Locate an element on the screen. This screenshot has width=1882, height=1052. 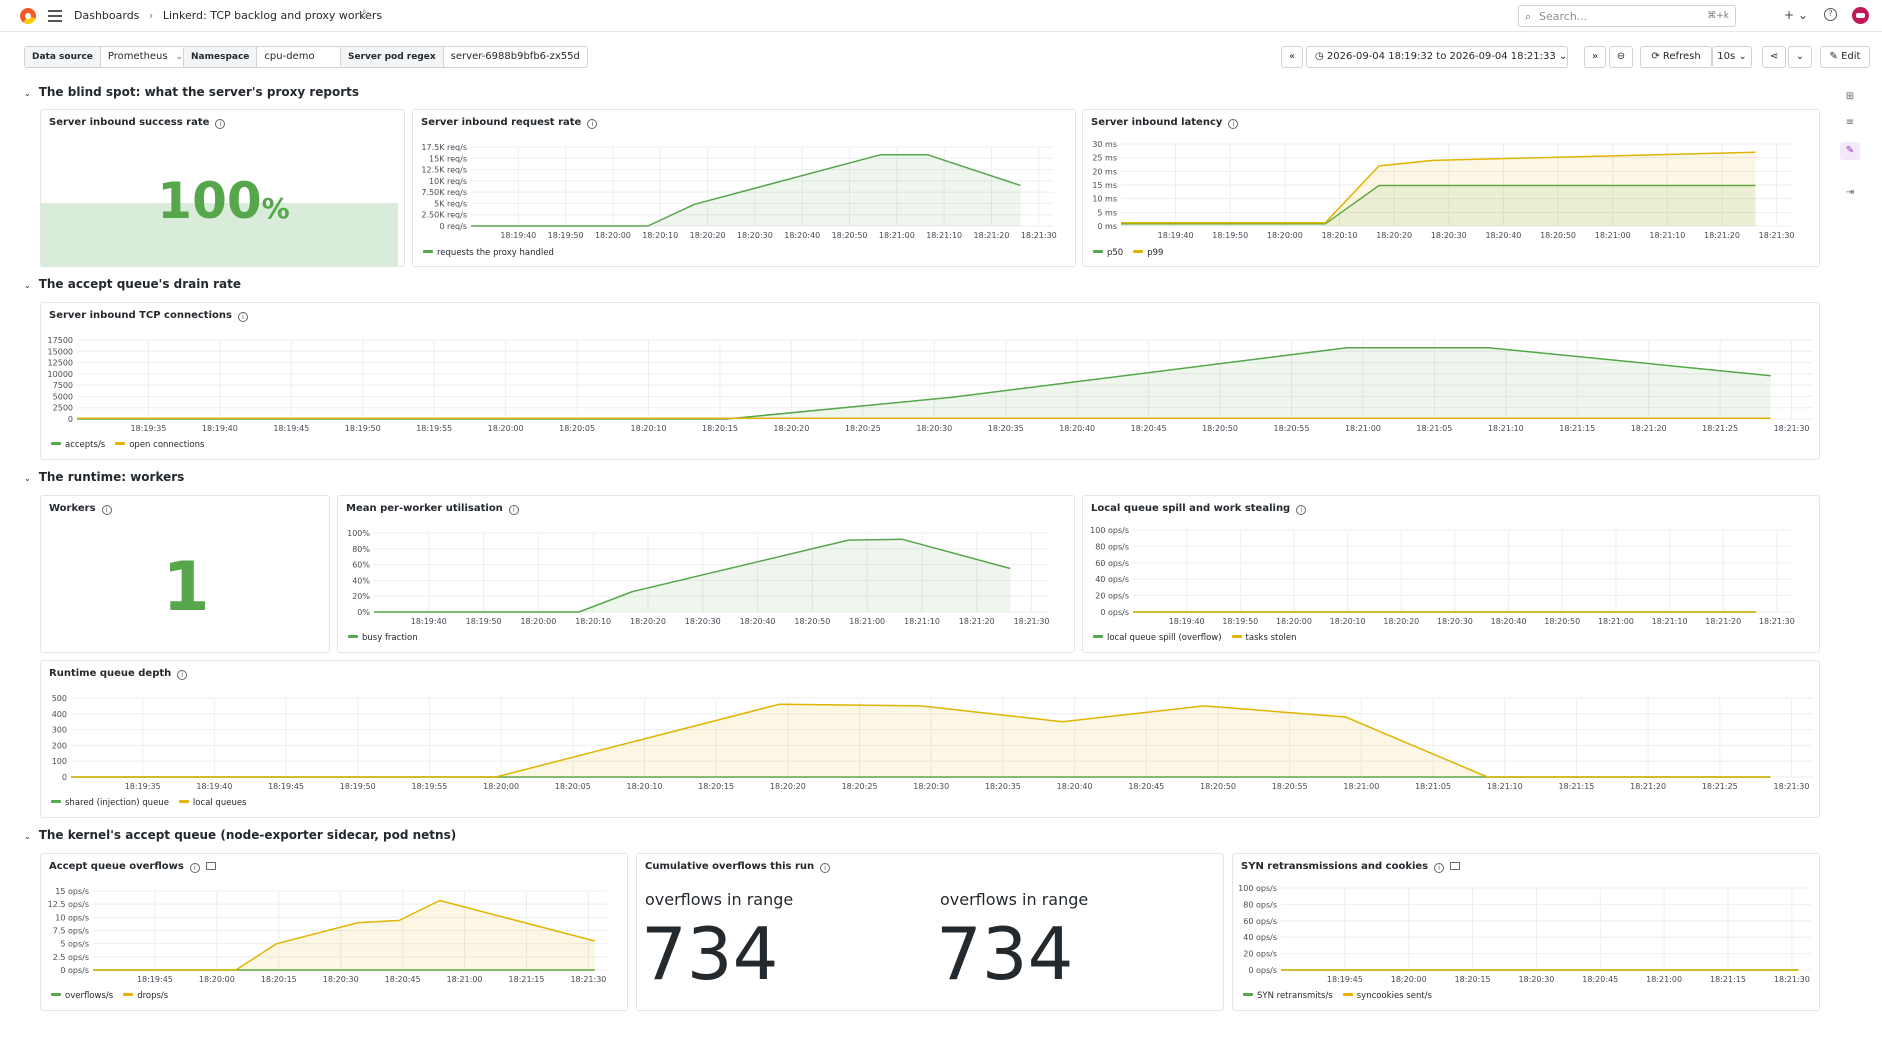
legend-item: local queue spill (overflow) is located at coordinates (1157, 638).